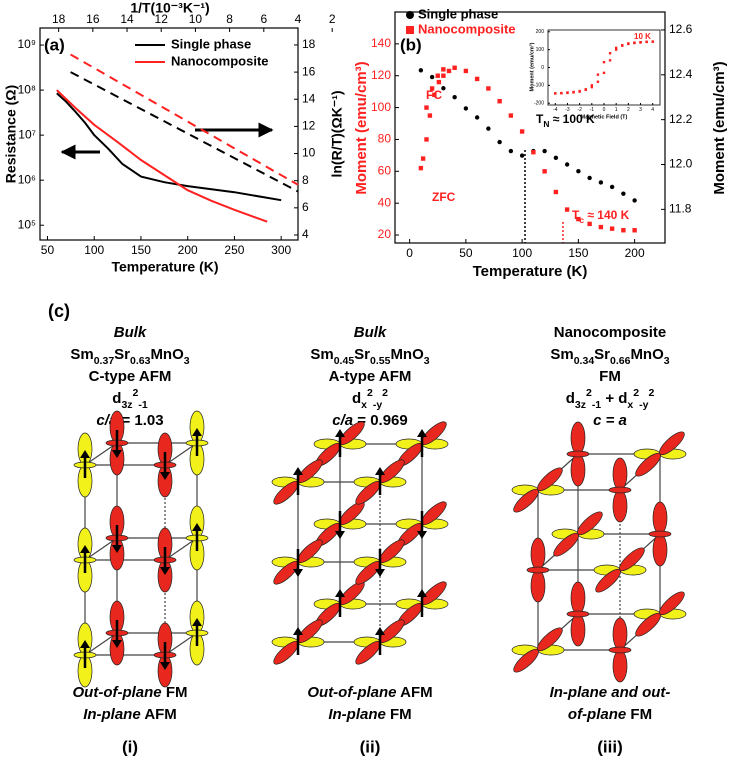  Describe the element at coordinates (381, 75) in the screenshot. I see `y-tick-label: 120` at that location.